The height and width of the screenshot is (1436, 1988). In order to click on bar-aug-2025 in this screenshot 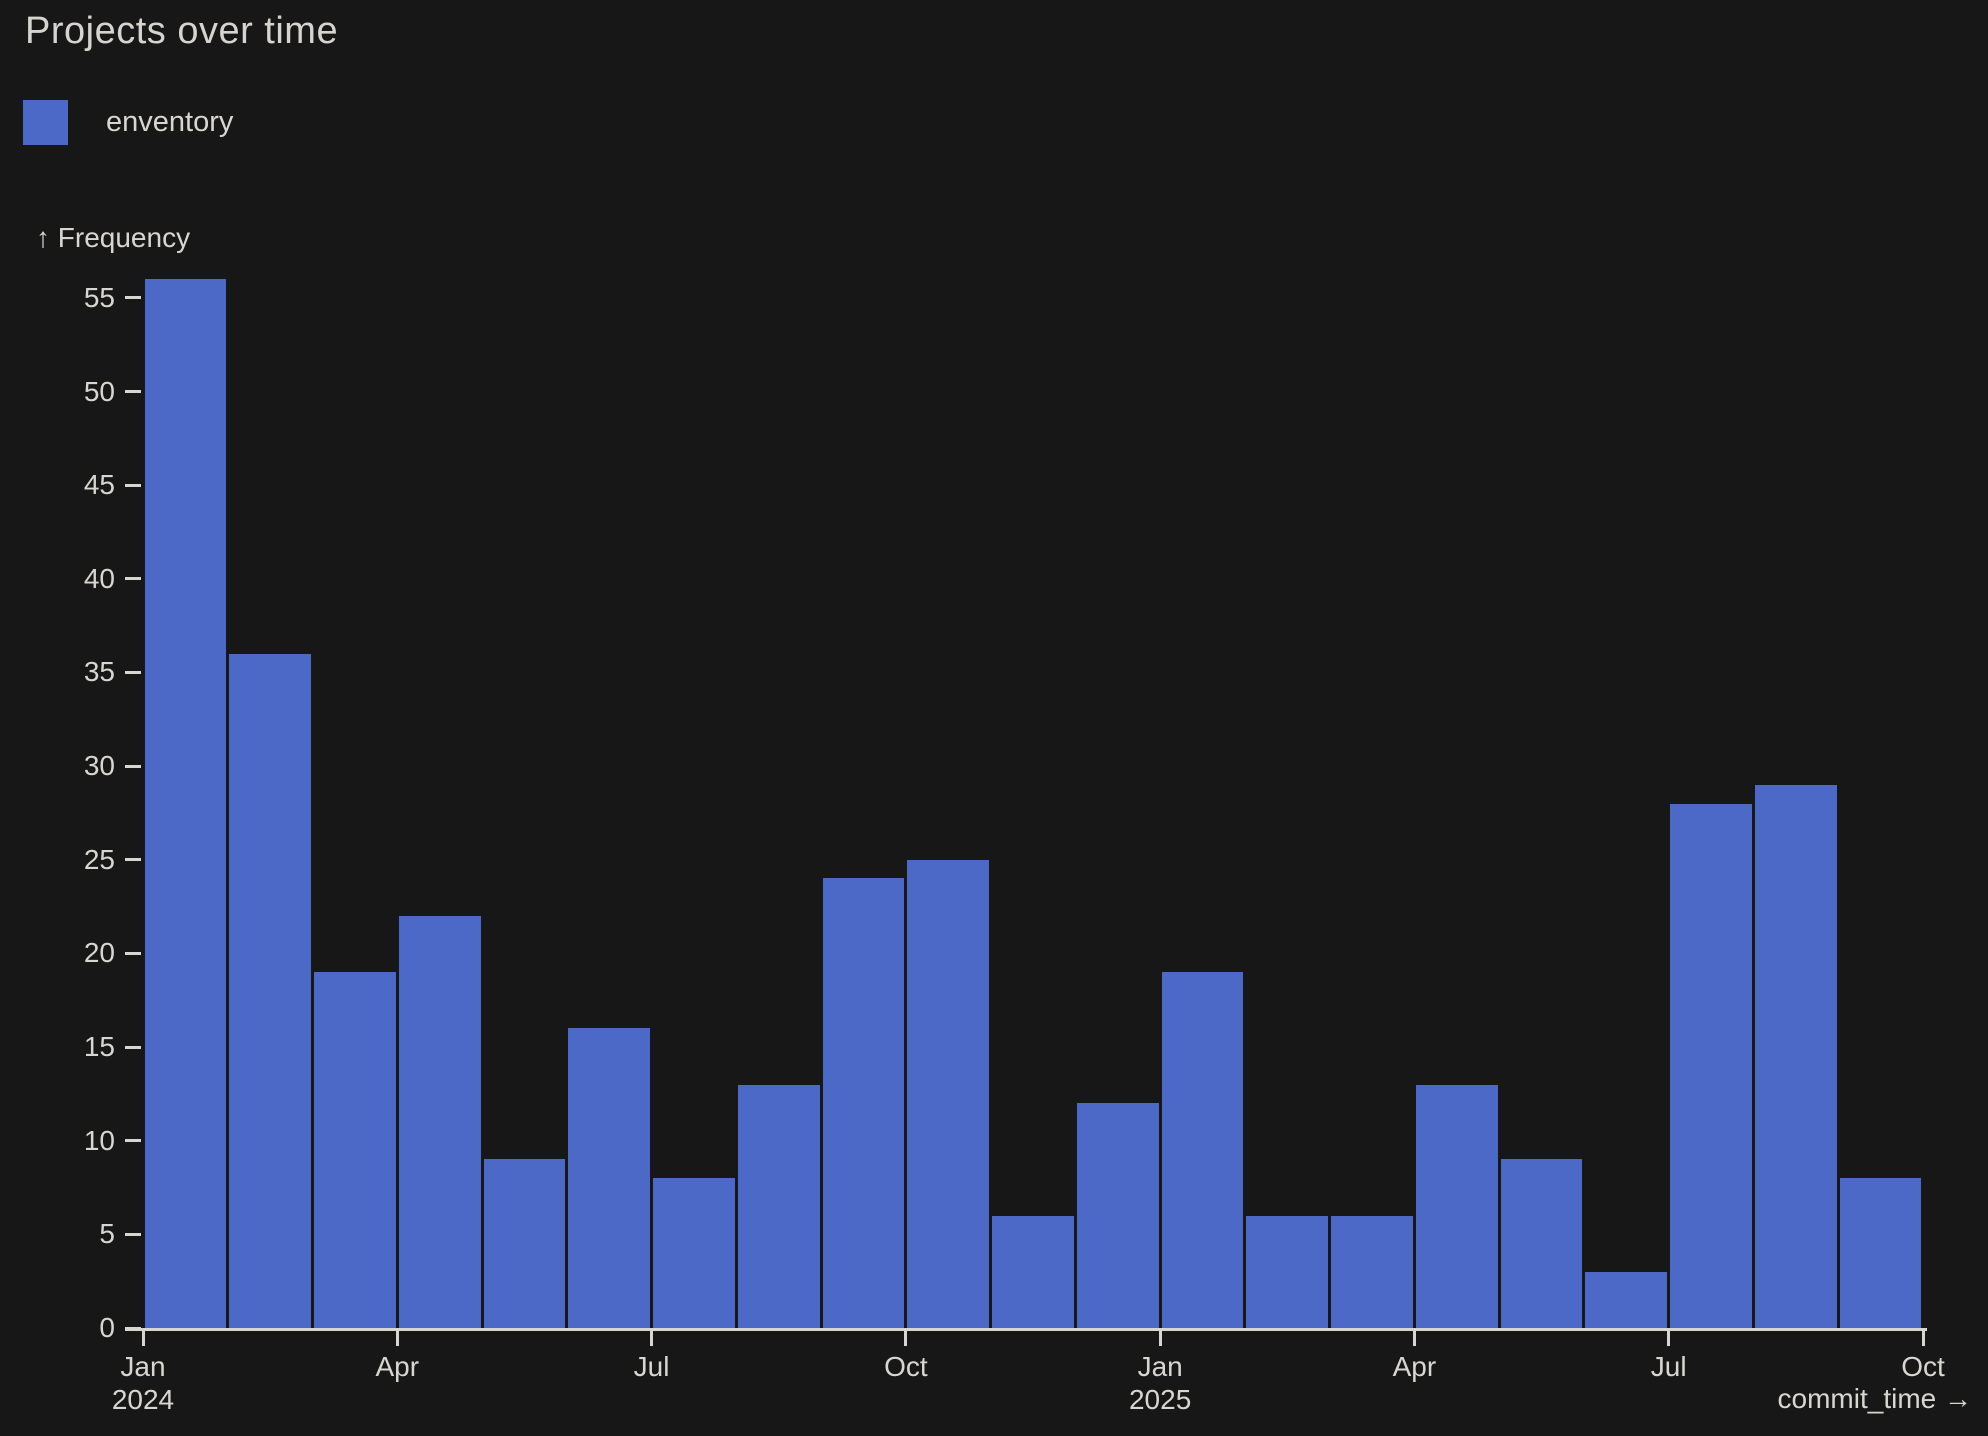, I will do `click(1795, 1056)`.